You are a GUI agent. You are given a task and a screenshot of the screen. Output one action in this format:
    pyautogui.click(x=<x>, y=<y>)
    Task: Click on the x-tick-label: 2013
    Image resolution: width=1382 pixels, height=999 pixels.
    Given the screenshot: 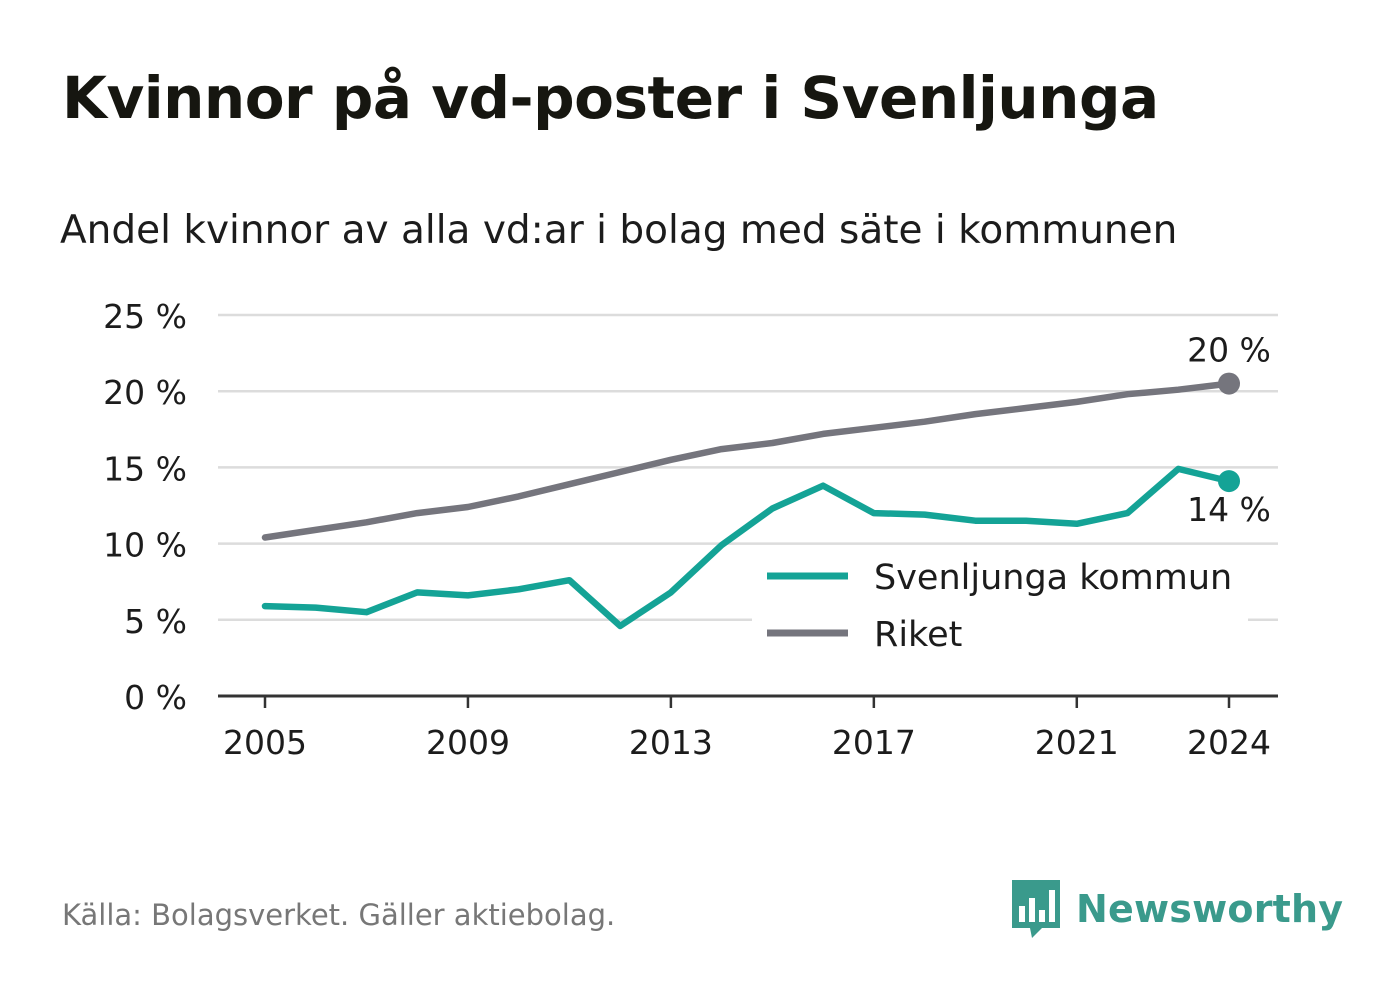 What is the action you would take?
    pyautogui.click(x=671, y=742)
    